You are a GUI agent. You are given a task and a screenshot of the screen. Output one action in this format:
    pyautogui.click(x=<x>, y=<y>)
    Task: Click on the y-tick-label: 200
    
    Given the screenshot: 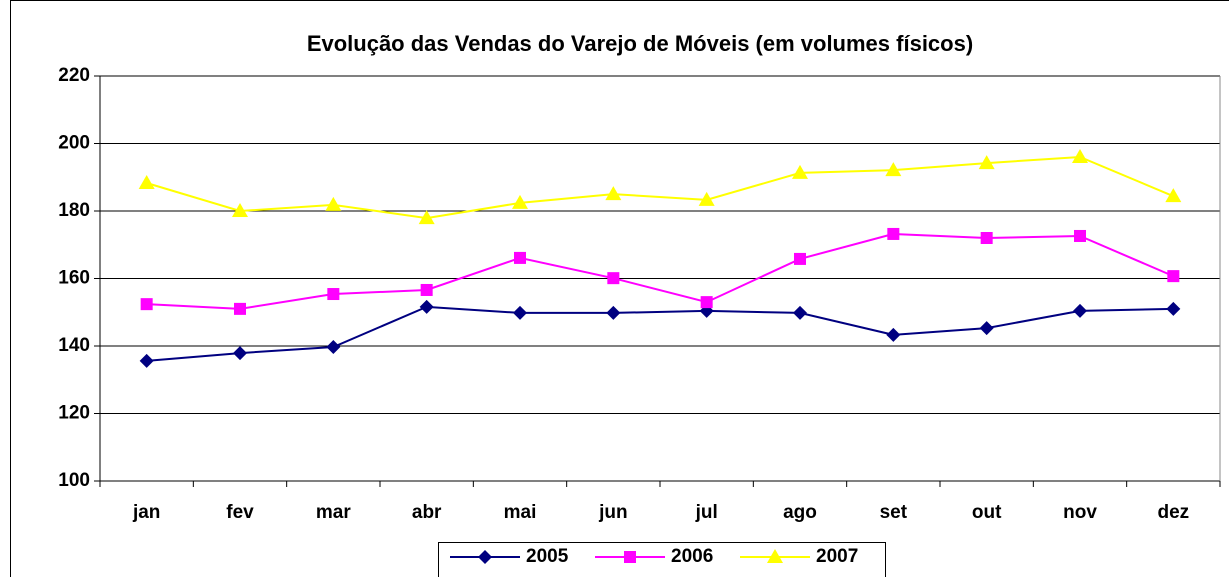 What is the action you would take?
    pyautogui.click(x=74, y=143)
    